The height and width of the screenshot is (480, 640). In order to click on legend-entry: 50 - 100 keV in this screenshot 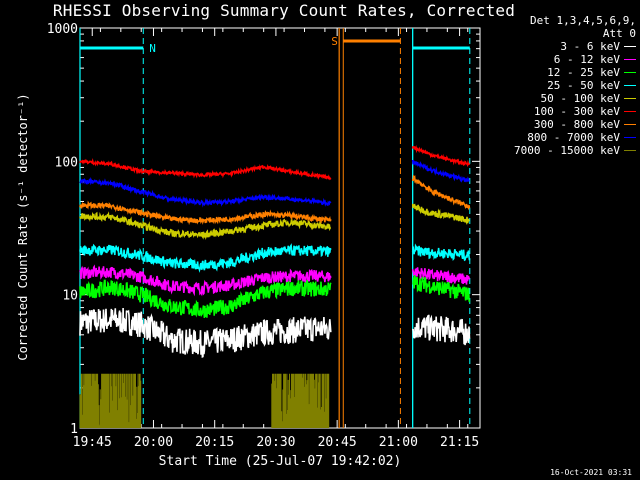, I will do `click(559, 98)`.